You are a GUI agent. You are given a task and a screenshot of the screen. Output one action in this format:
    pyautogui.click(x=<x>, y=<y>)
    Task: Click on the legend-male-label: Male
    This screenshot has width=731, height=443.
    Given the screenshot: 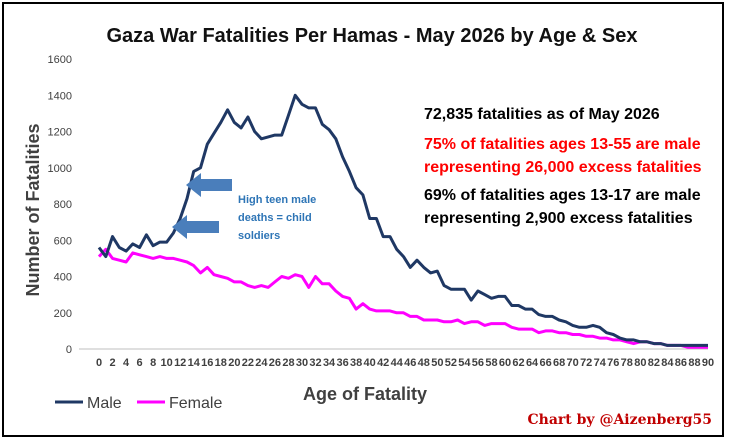 What is the action you would take?
    pyautogui.click(x=104, y=403)
    